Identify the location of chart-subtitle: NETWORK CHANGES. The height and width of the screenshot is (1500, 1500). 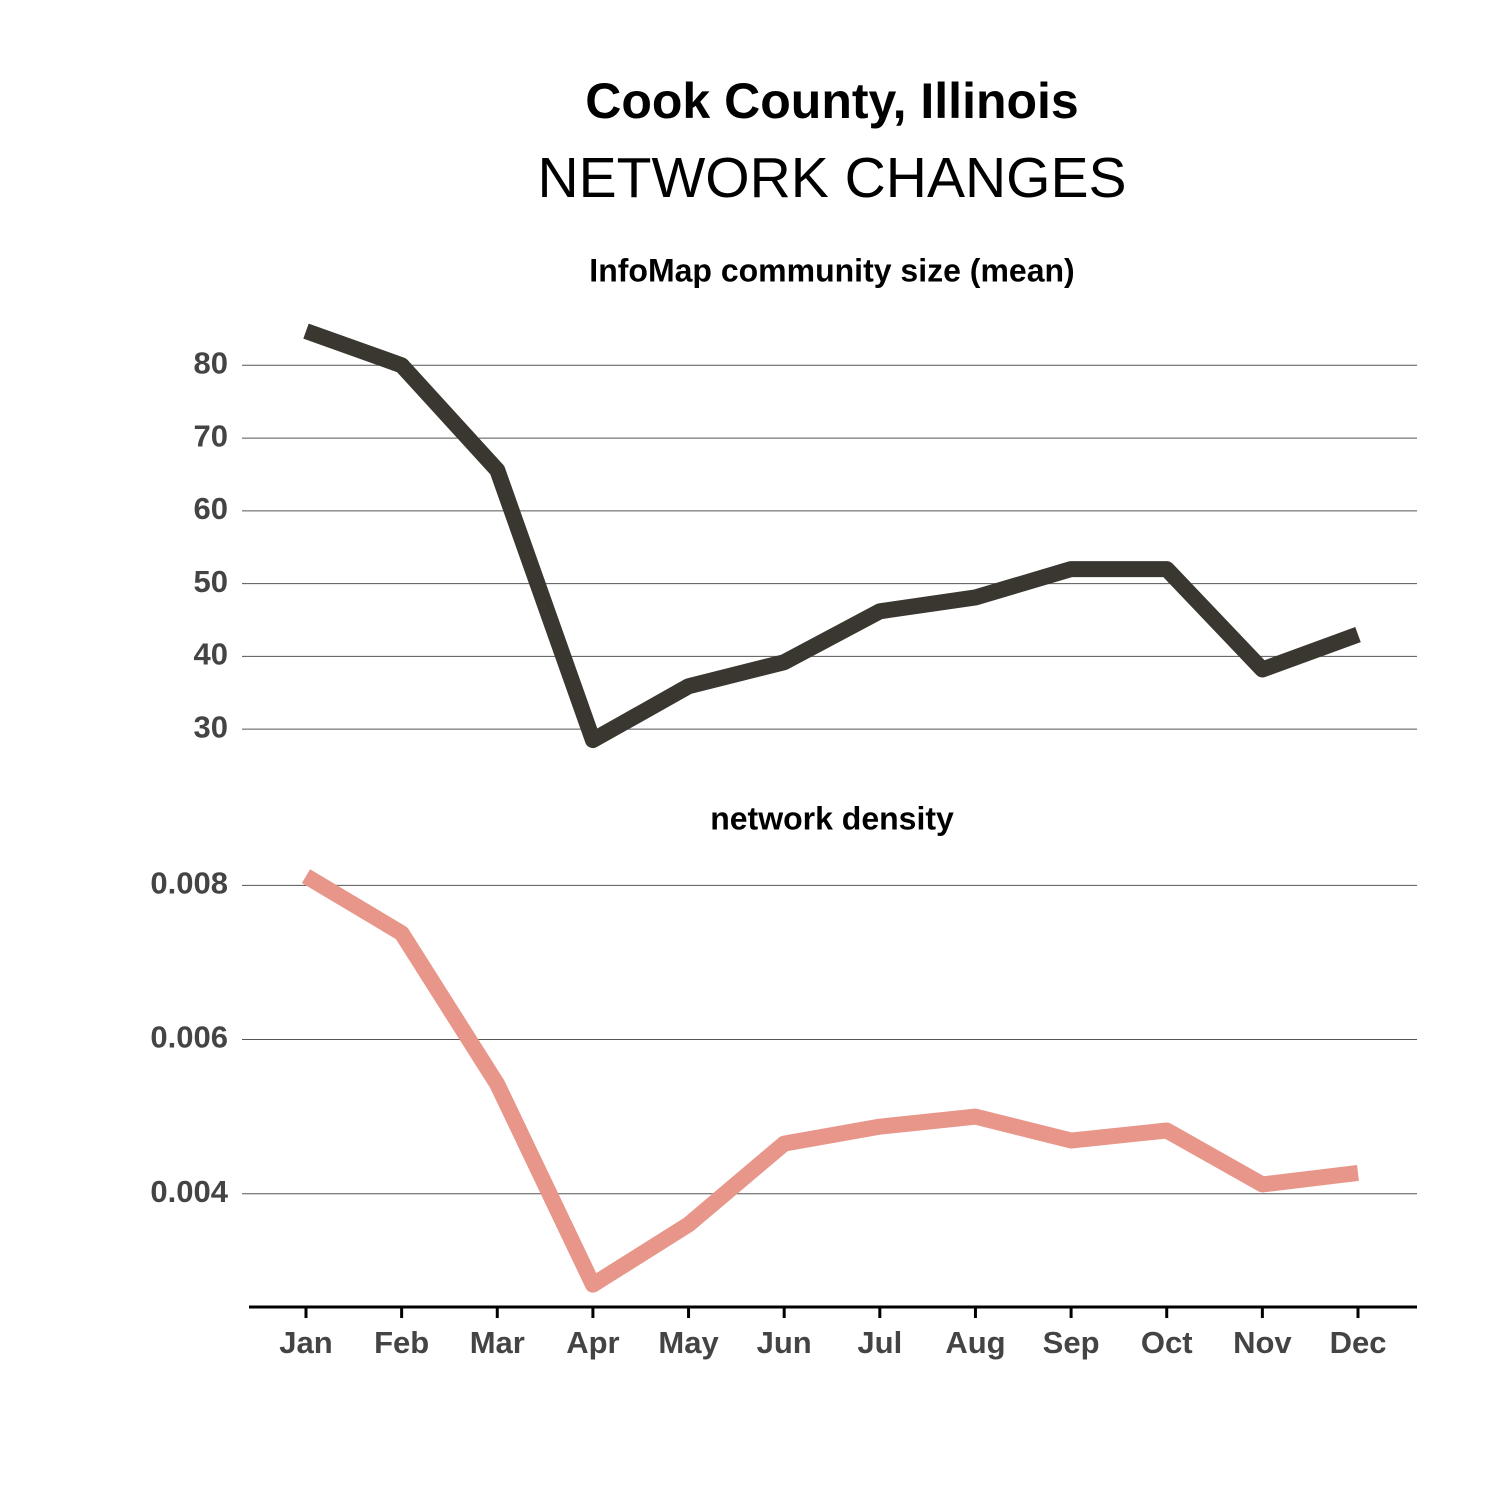
(831, 178).